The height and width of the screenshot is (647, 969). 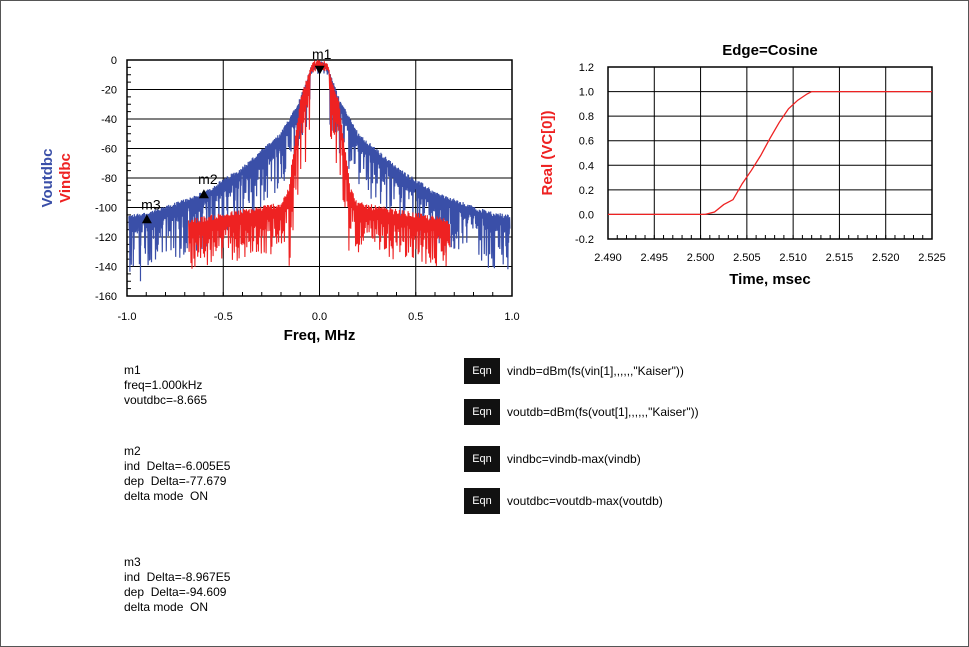 I want to click on readout-line: ind Delta=-8.967E5, so click(x=177, y=577).